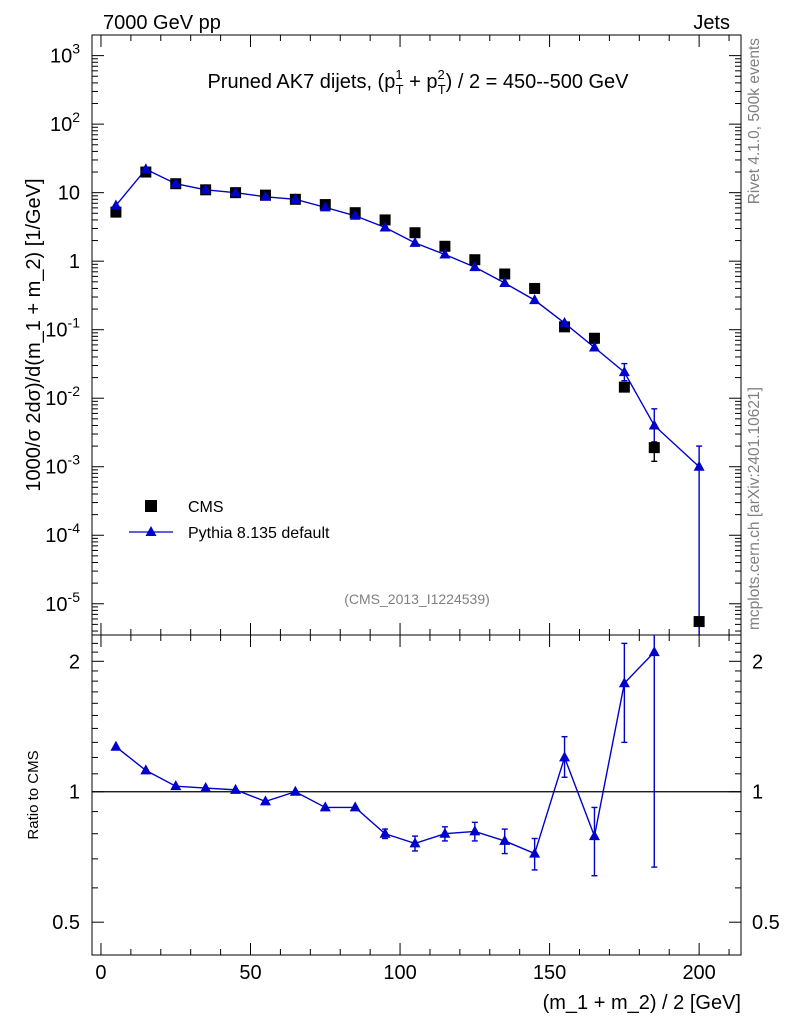 Image resolution: width=786 pixels, height=1024 pixels. Describe the element at coordinates (34, 334) in the screenshot. I see `main-y-axis-label: 1000/σ 2dσ)/d(m_1 + m_2) [1/GeV]` at that location.